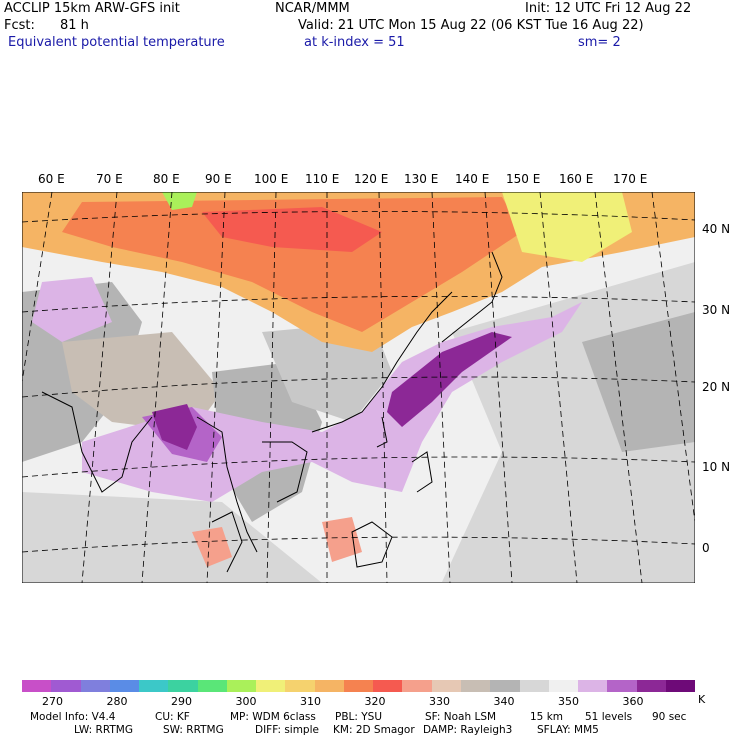 Image resolution: width=740 pixels, height=740 pixels. Describe the element at coordinates (716, 387) in the screenshot. I see `lat-label-20n: 20 N` at that location.